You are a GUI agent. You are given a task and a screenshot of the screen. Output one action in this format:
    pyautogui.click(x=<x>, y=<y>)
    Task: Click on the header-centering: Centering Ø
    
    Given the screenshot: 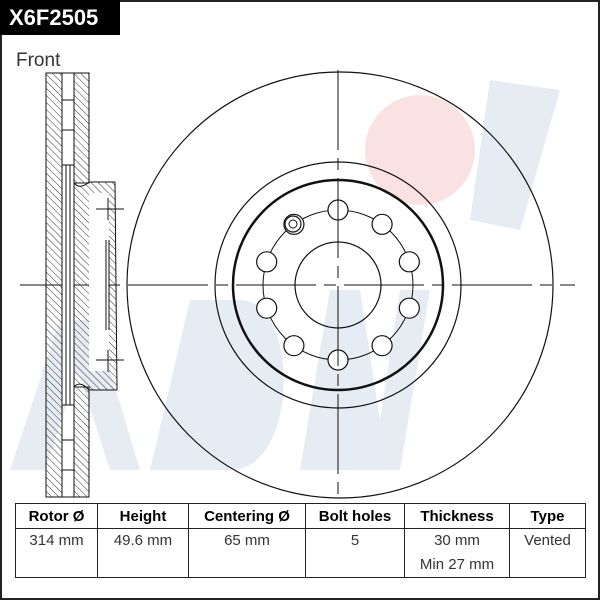 What is the action you would take?
    pyautogui.click(x=247, y=516)
    